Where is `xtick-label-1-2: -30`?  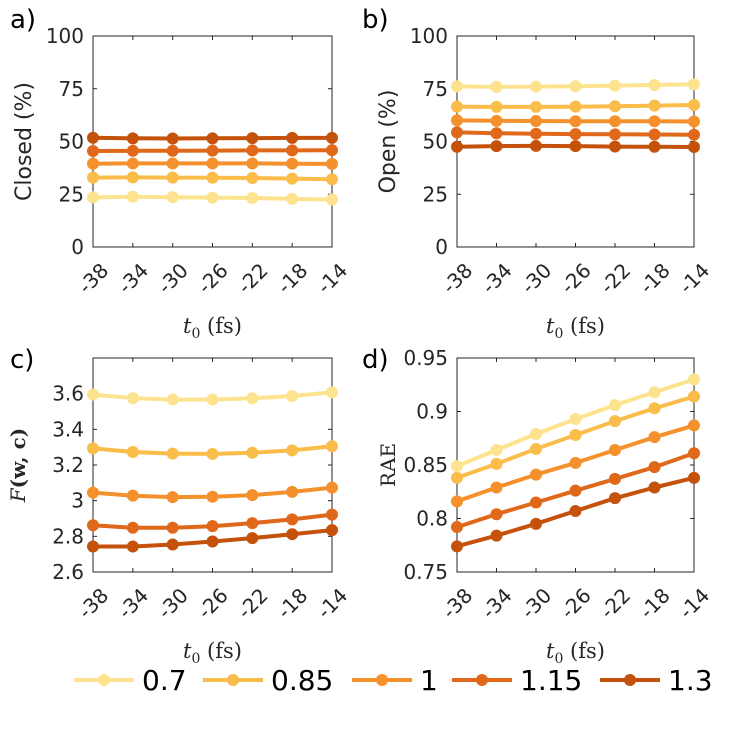 xtick-label-1-2: -30 is located at coordinates (536, 278).